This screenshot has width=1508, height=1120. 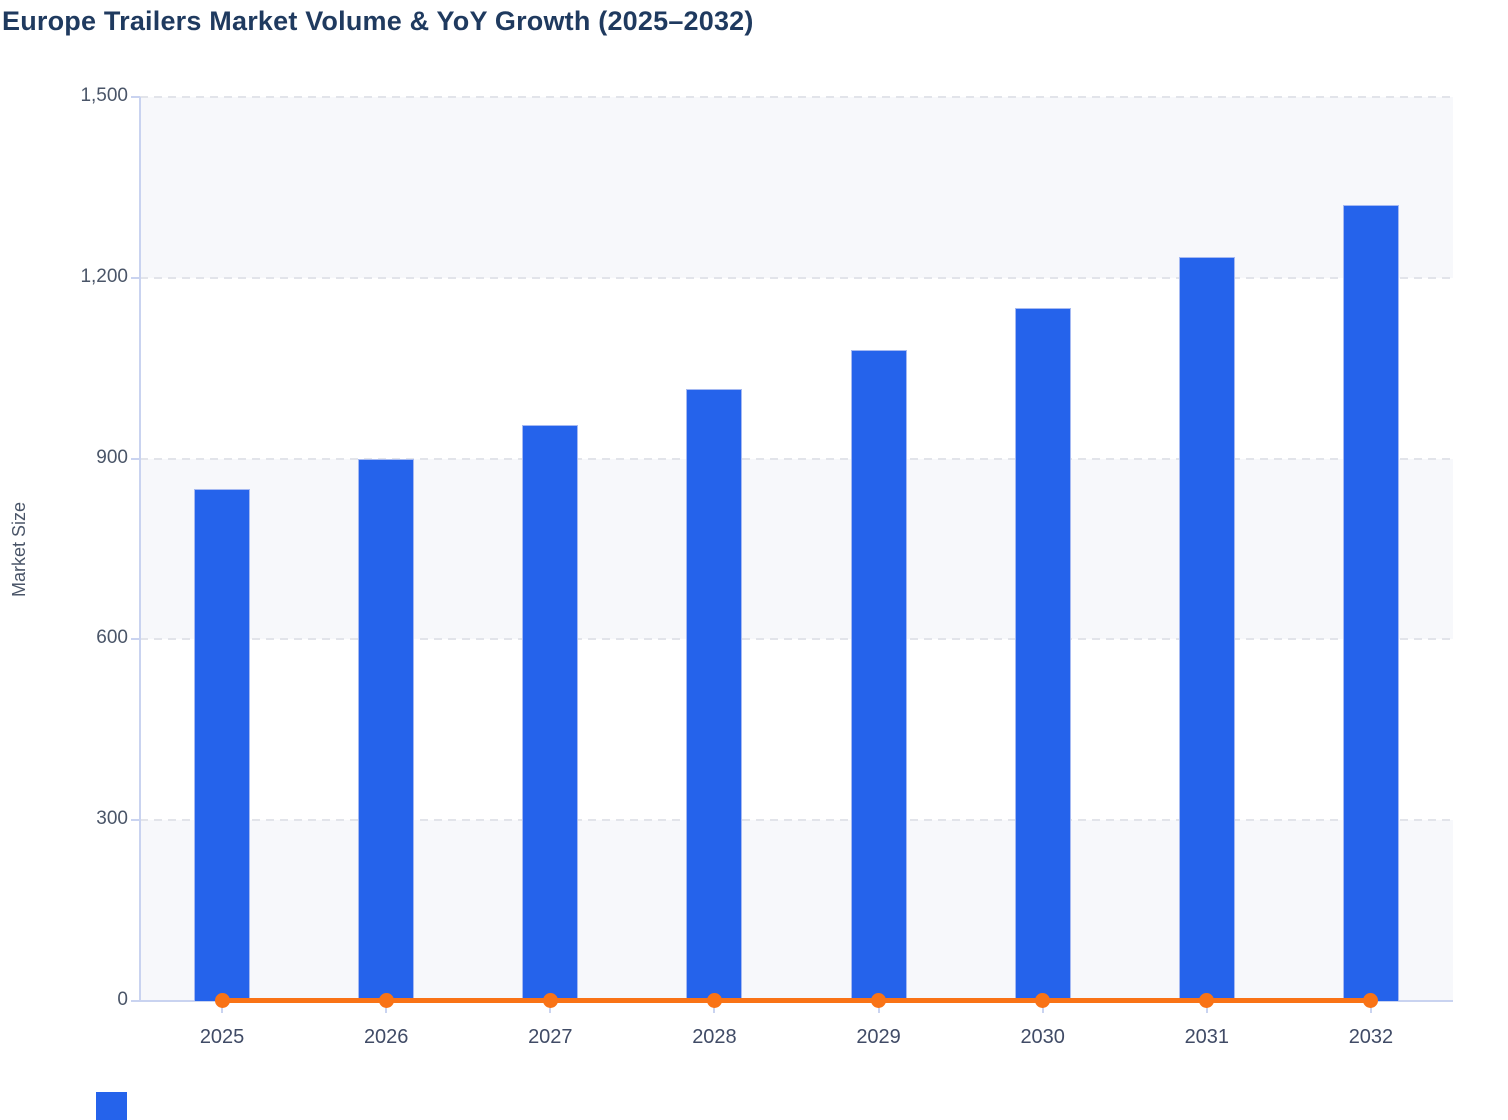 What do you see at coordinates (386, 1037) in the screenshot?
I see `x-tick-label: 2026` at bounding box center [386, 1037].